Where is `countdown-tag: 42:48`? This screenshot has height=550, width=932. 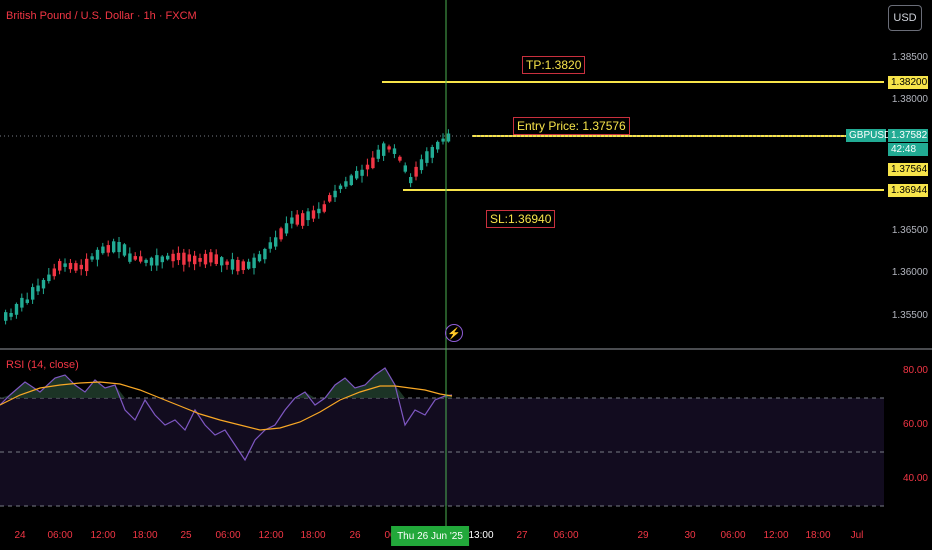 countdown-tag: 42:48 is located at coordinates (908, 149).